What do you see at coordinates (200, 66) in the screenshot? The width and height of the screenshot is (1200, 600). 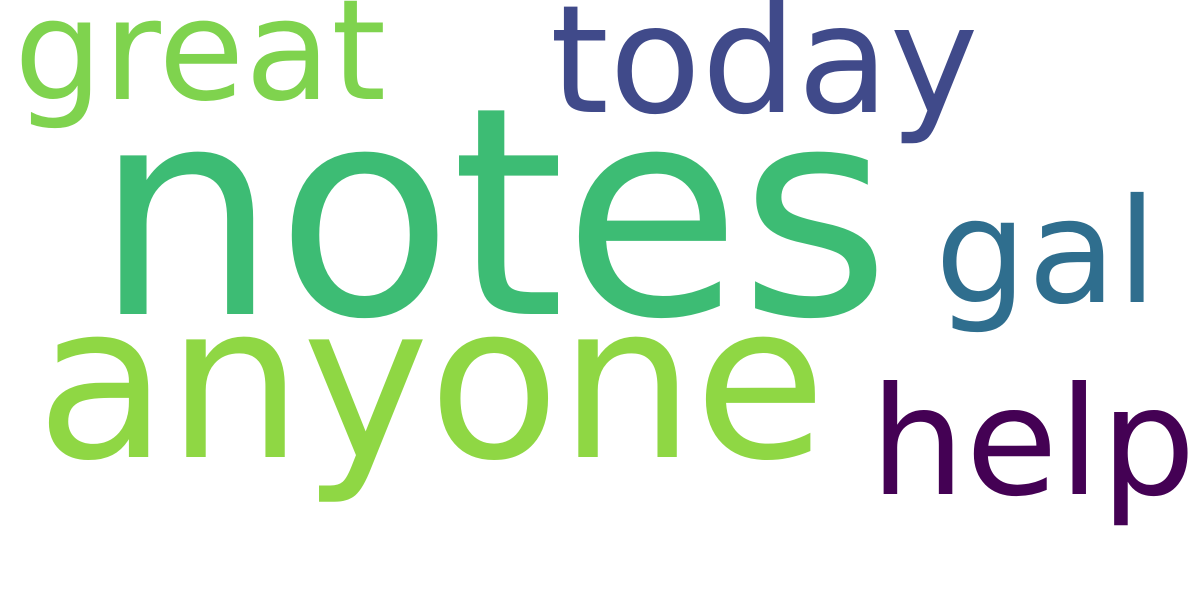 I see `word-great: great` at bounding box center [200, 66].